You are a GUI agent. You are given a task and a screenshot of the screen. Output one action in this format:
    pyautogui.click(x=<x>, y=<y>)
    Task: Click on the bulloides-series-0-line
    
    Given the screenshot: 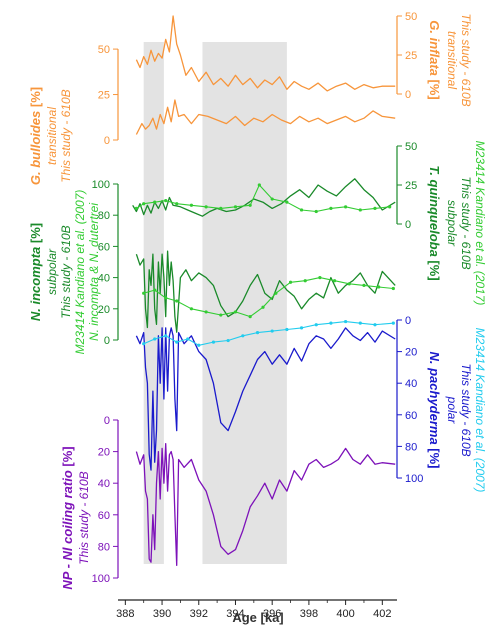 What is the action you would take?
    pyautogui.click(x=265, y=117)
    